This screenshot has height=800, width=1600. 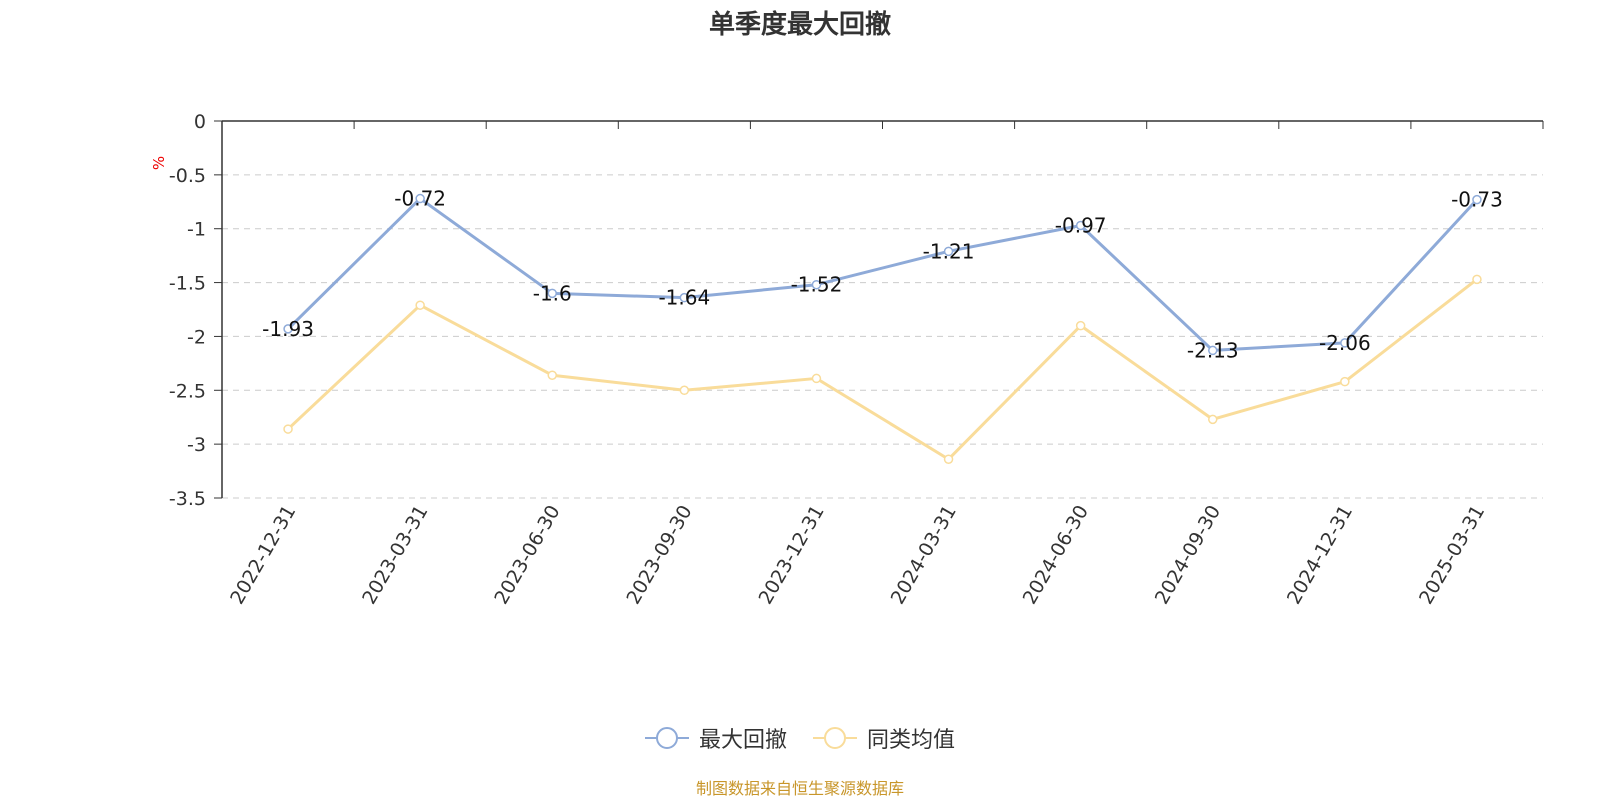 What do you see at coordinates (911, 740) in the screenshot?
I see `legend-label-peer-average: 同类均值` at bounding box center [911, 740].